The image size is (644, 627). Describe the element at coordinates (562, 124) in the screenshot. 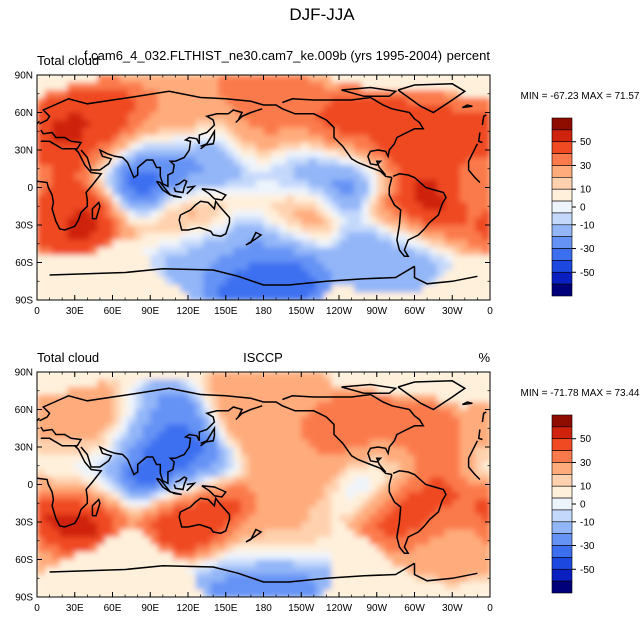

I see `colorbar-swatch` at that location.